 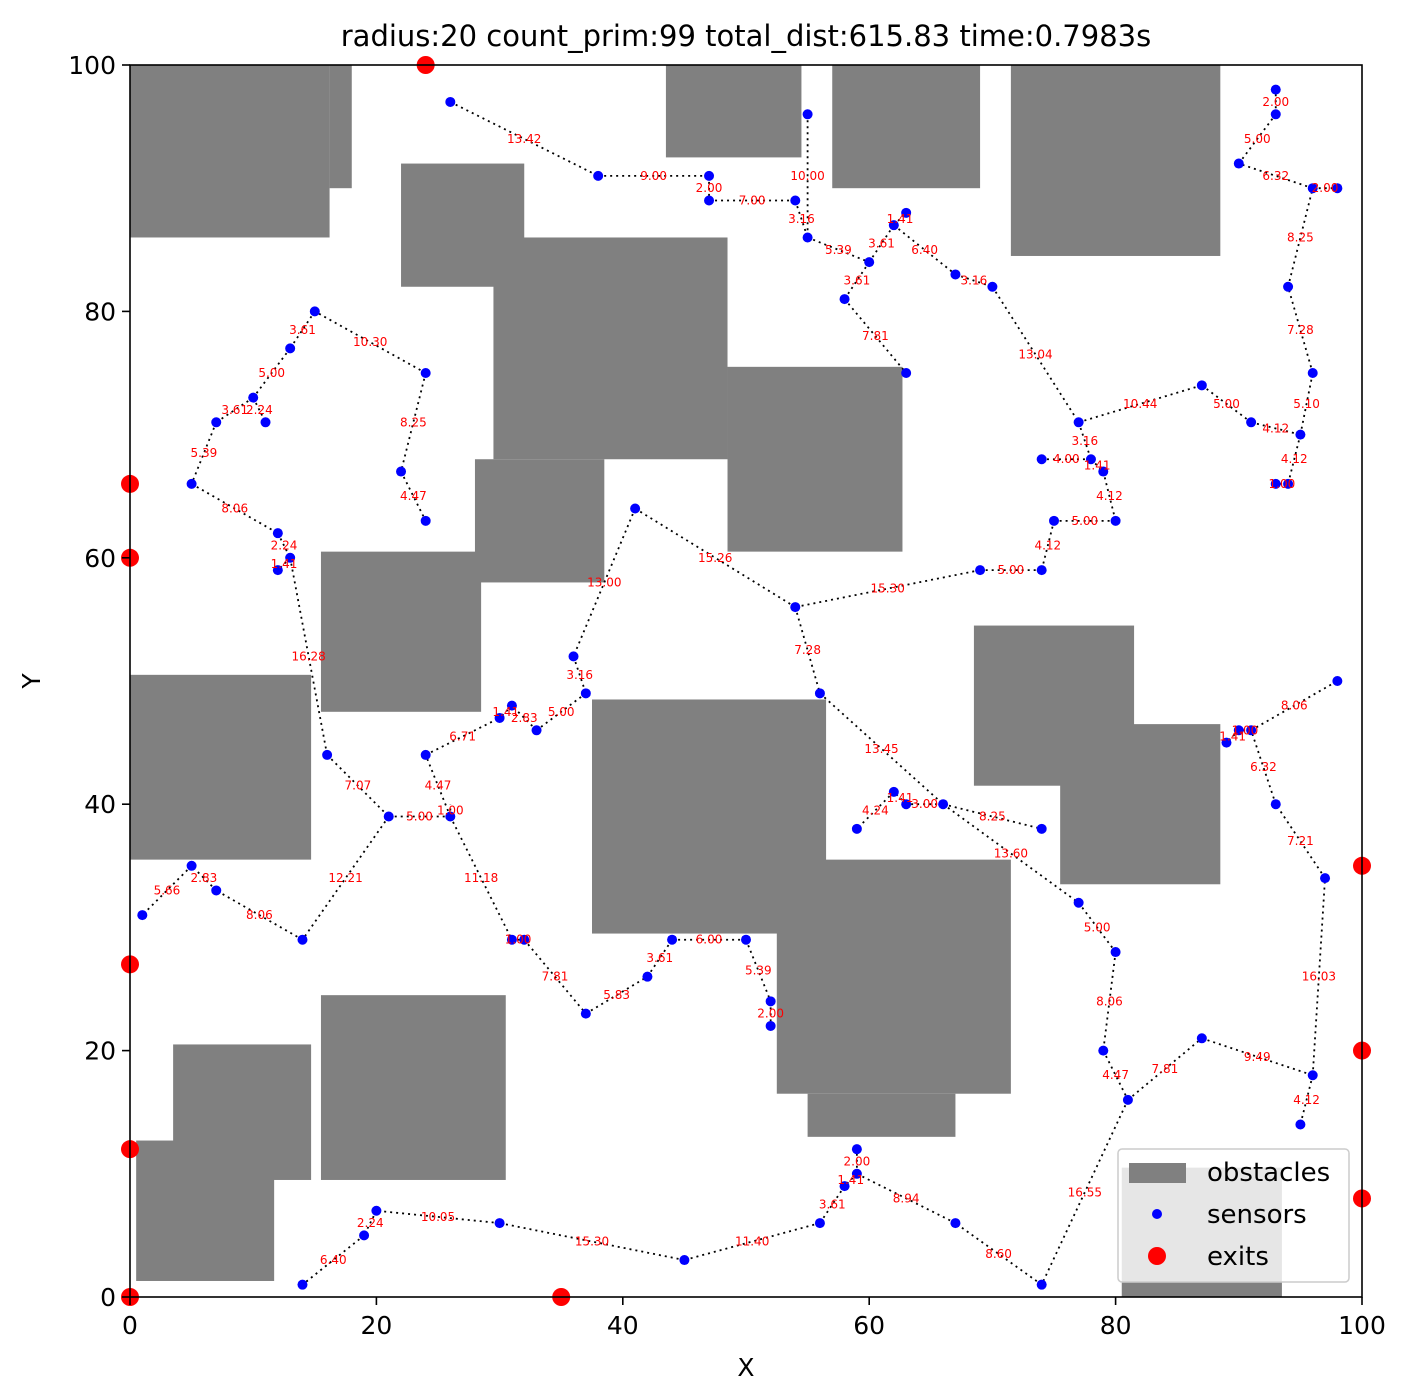 I want to click on edge-distance-label: 15.26, so click(x=715, y=558).